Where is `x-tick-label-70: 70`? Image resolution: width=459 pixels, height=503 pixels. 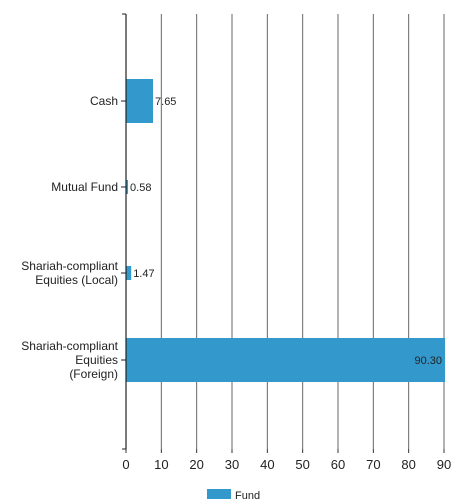 x-tick-label-70: 70 is located at coordinates (373, 464).